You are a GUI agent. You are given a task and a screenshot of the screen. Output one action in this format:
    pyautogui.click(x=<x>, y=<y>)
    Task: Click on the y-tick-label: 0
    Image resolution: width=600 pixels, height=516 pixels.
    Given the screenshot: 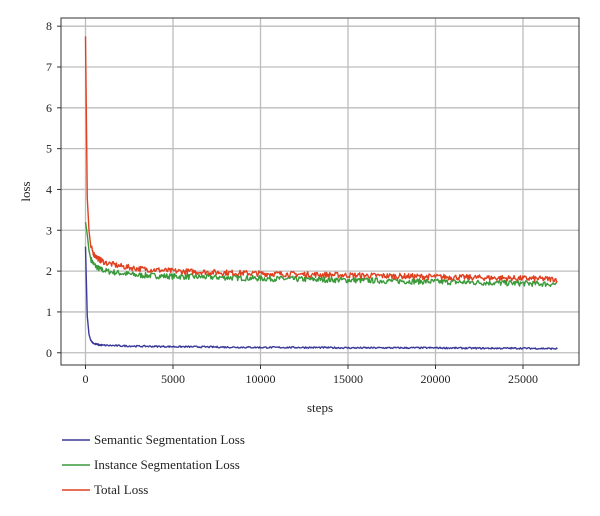 What is the action you would take?
    pyautogui.click(x=49, y=353)
    